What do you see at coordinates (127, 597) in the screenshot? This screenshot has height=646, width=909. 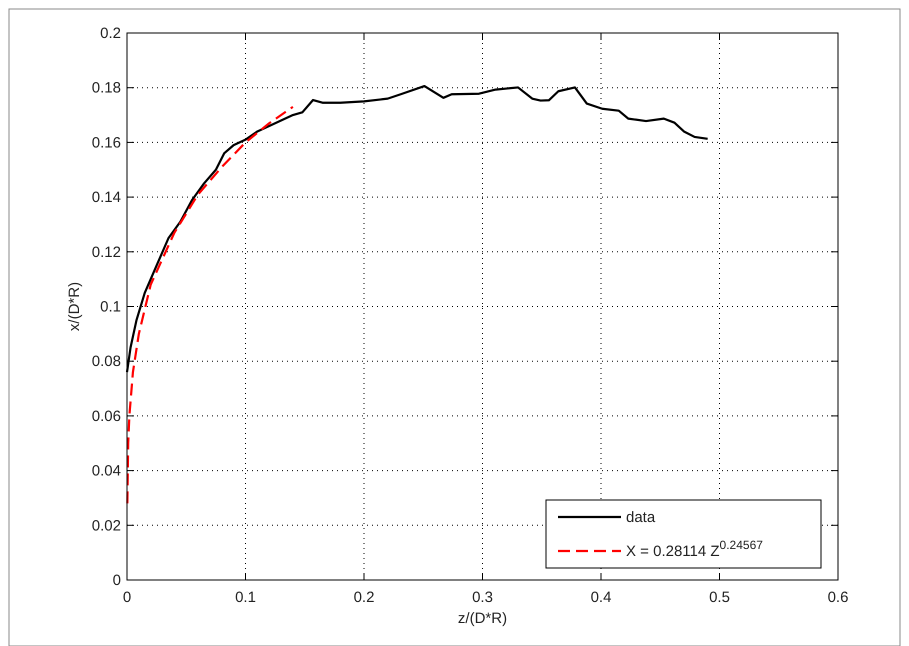 I see `x-tick-label: 0` at bounding box center [127, 597].